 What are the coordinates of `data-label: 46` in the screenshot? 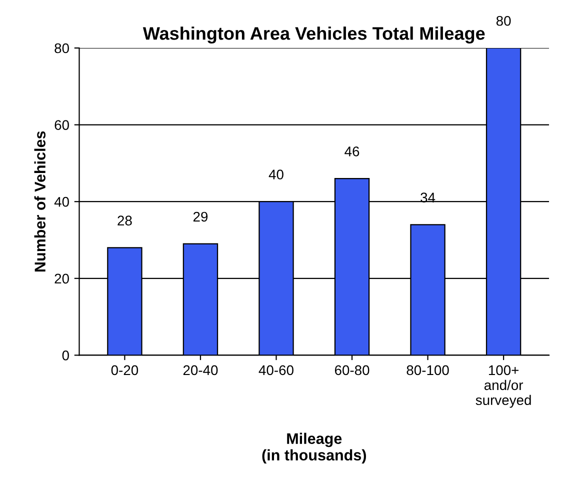 It's located at (352, 151).